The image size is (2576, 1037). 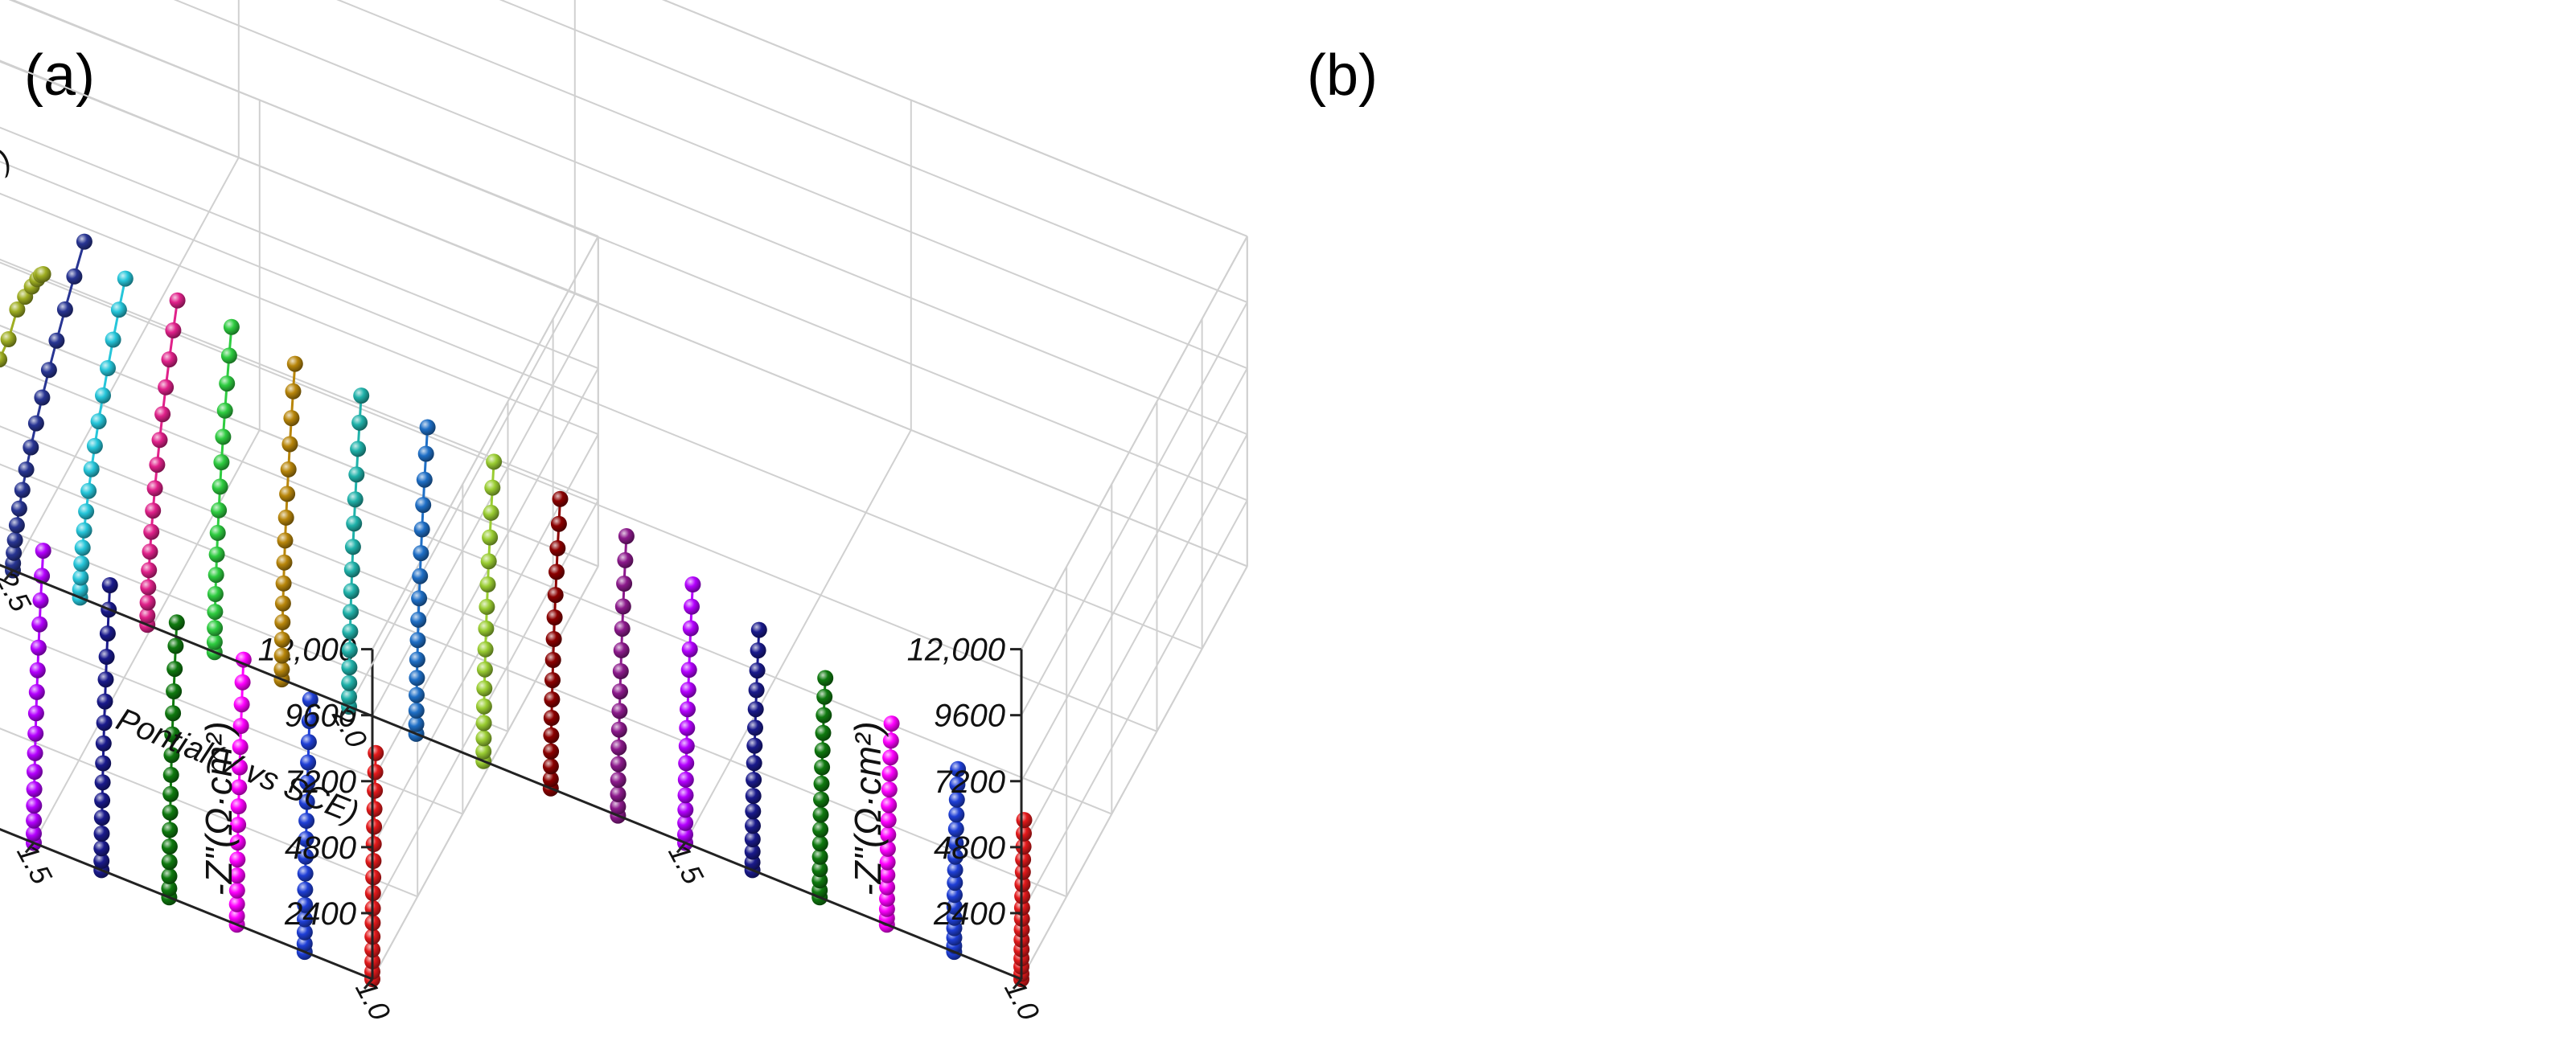 What do you see at coordinates (205, 765) in the screenshot?
I see `series-group` at bounding box center [205, 765].